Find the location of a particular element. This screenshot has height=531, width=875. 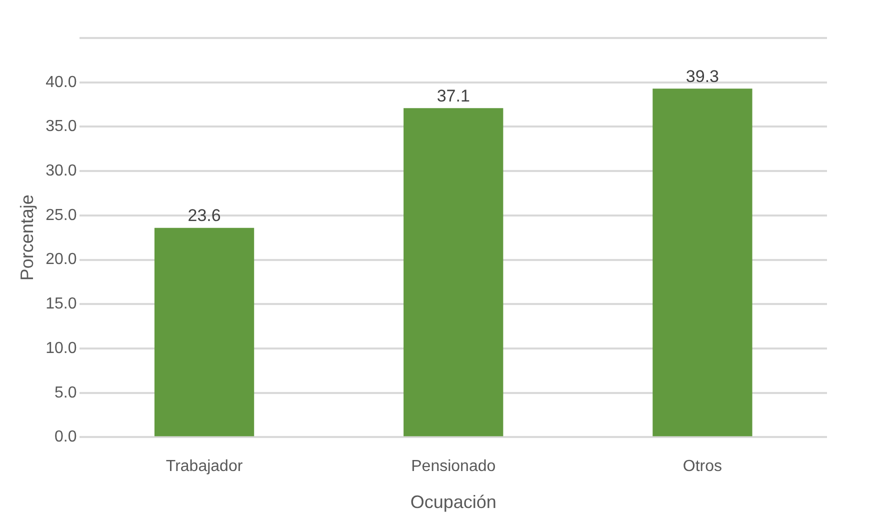

y-axis-title: Porcentaje is located at coordinates (26, 237).